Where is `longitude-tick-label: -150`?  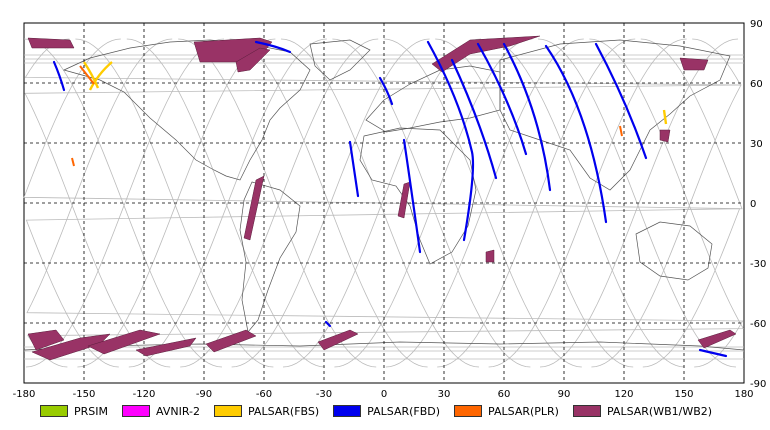 longitude-tick-label: -150 is located at coordinates (84, 394).